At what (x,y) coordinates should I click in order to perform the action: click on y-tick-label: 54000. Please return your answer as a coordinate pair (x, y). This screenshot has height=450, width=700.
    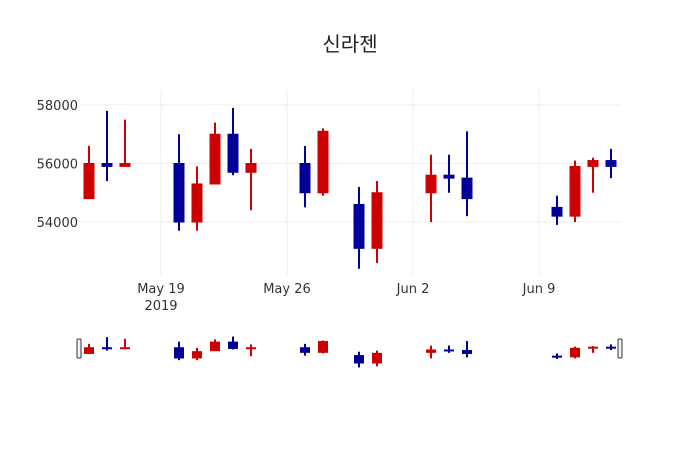
    Looking at the image, I should click on (57, 223).